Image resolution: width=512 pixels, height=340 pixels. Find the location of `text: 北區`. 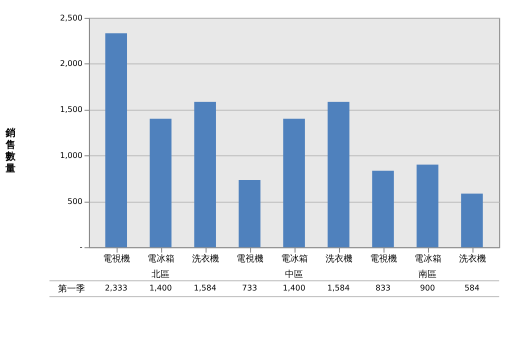

text: 北區 is located at coordinates (161, 274).